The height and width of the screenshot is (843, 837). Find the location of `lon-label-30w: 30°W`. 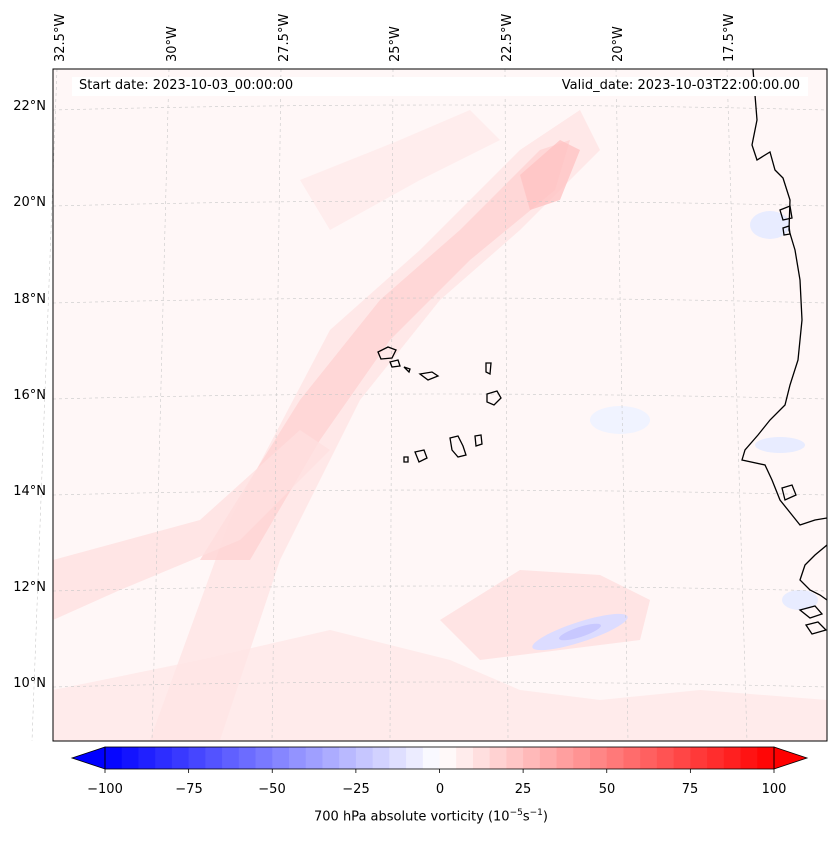

lon-label-30w: 30°W is located at coordinates (172, 44).